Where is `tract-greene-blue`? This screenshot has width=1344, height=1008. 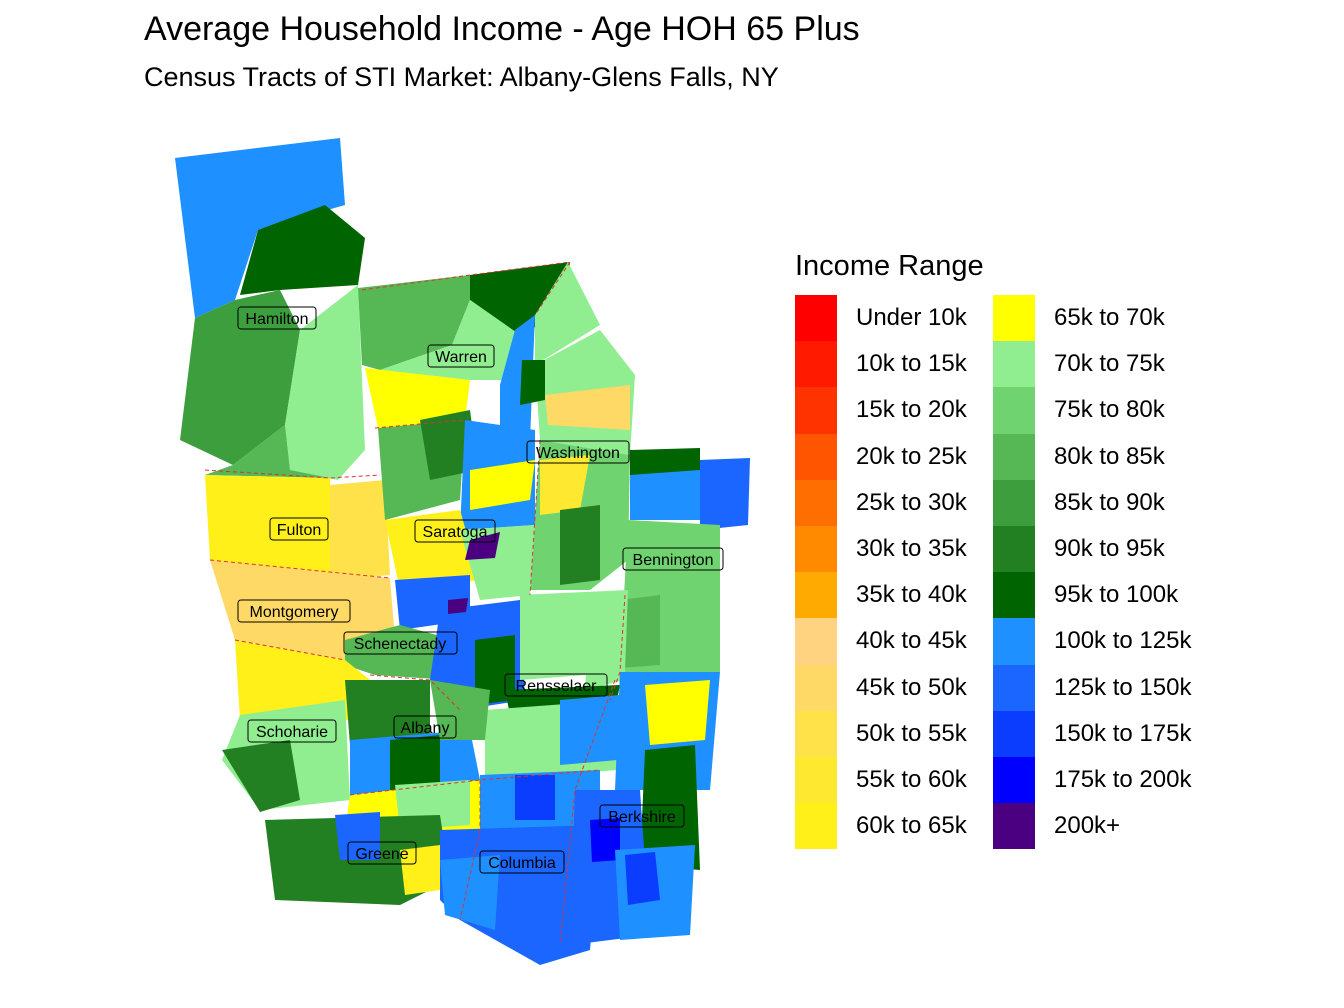 tract-greene-blue is located at coordinates (357, 836).